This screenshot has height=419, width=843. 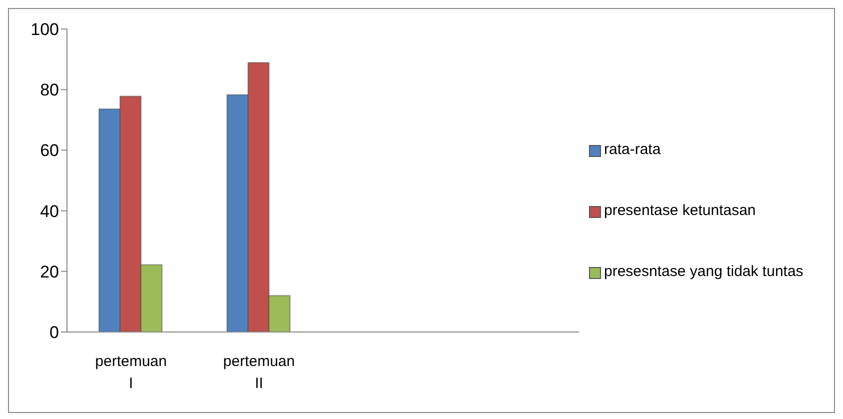 I want to click on x-tick-label: pertemuan I, so click(x=131, y=372).